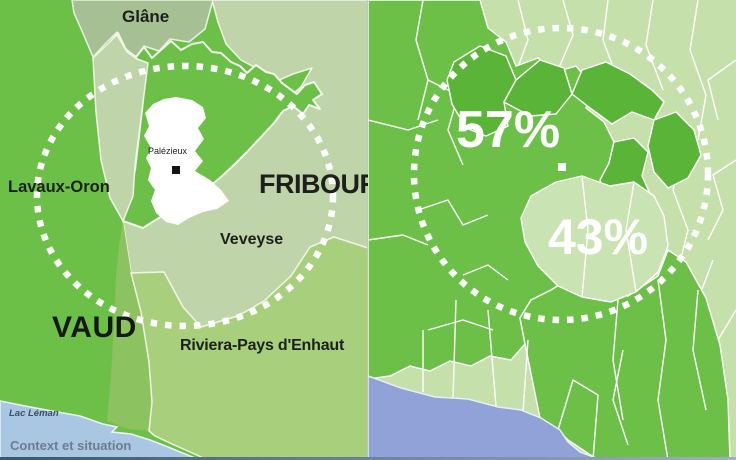 The width and height of the screenshot is (736, 460). What do you see at coordinates (252, 239) in the screenshot?
I see `label-veveyse: Veveyse` at bounding box center [252, 239].